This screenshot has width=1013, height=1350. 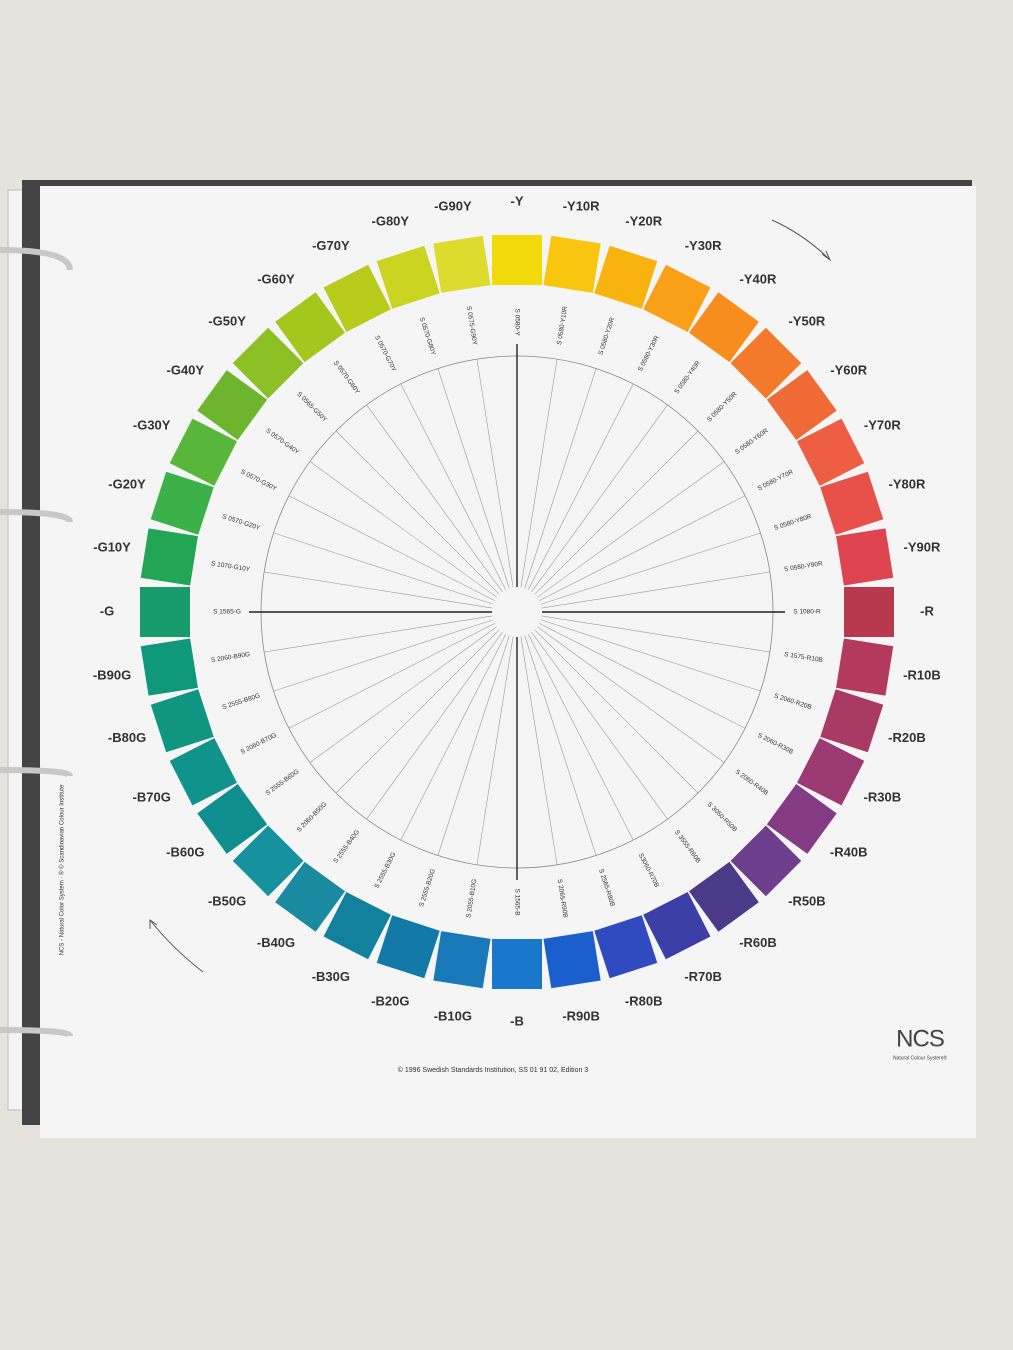 I want to click on hue-label: -G40Y, so click(x=186, y=369).